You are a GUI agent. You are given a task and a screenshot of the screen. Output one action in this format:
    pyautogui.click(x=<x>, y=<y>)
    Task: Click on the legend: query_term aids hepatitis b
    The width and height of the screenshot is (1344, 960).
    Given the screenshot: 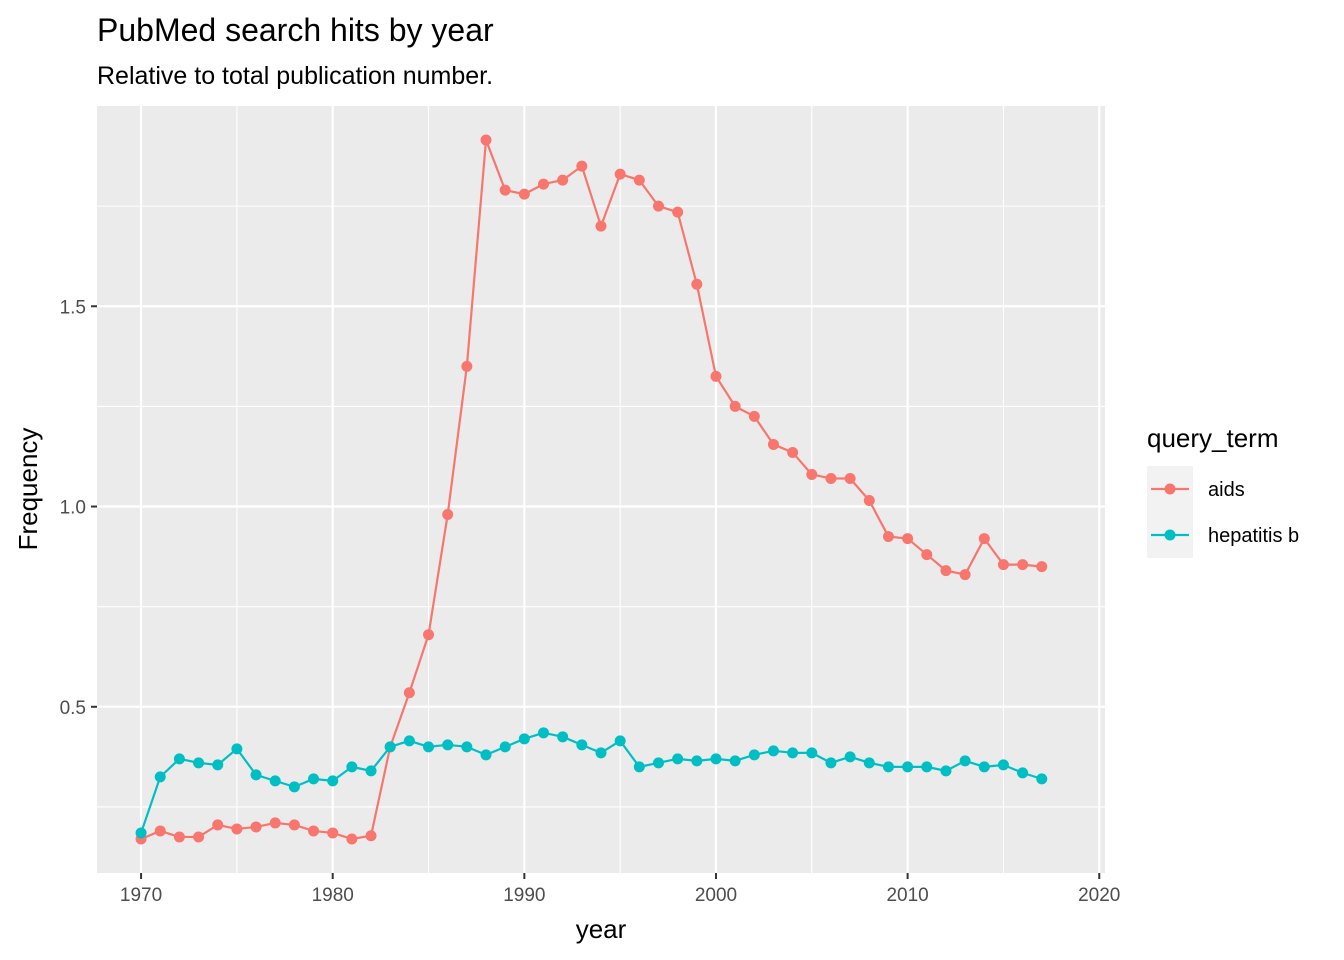 What is the action you would take?
    pyautogui.click(x=1223, y=490)
    